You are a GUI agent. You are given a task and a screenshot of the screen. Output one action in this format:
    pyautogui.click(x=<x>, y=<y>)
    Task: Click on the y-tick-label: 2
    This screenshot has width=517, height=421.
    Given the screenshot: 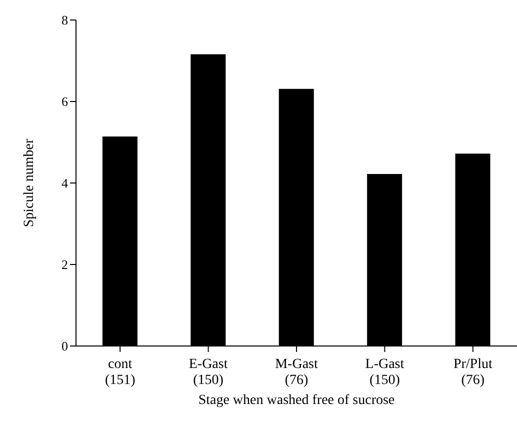 What is the action you would take?
    pyautogui.click(x=65, y=264)
    